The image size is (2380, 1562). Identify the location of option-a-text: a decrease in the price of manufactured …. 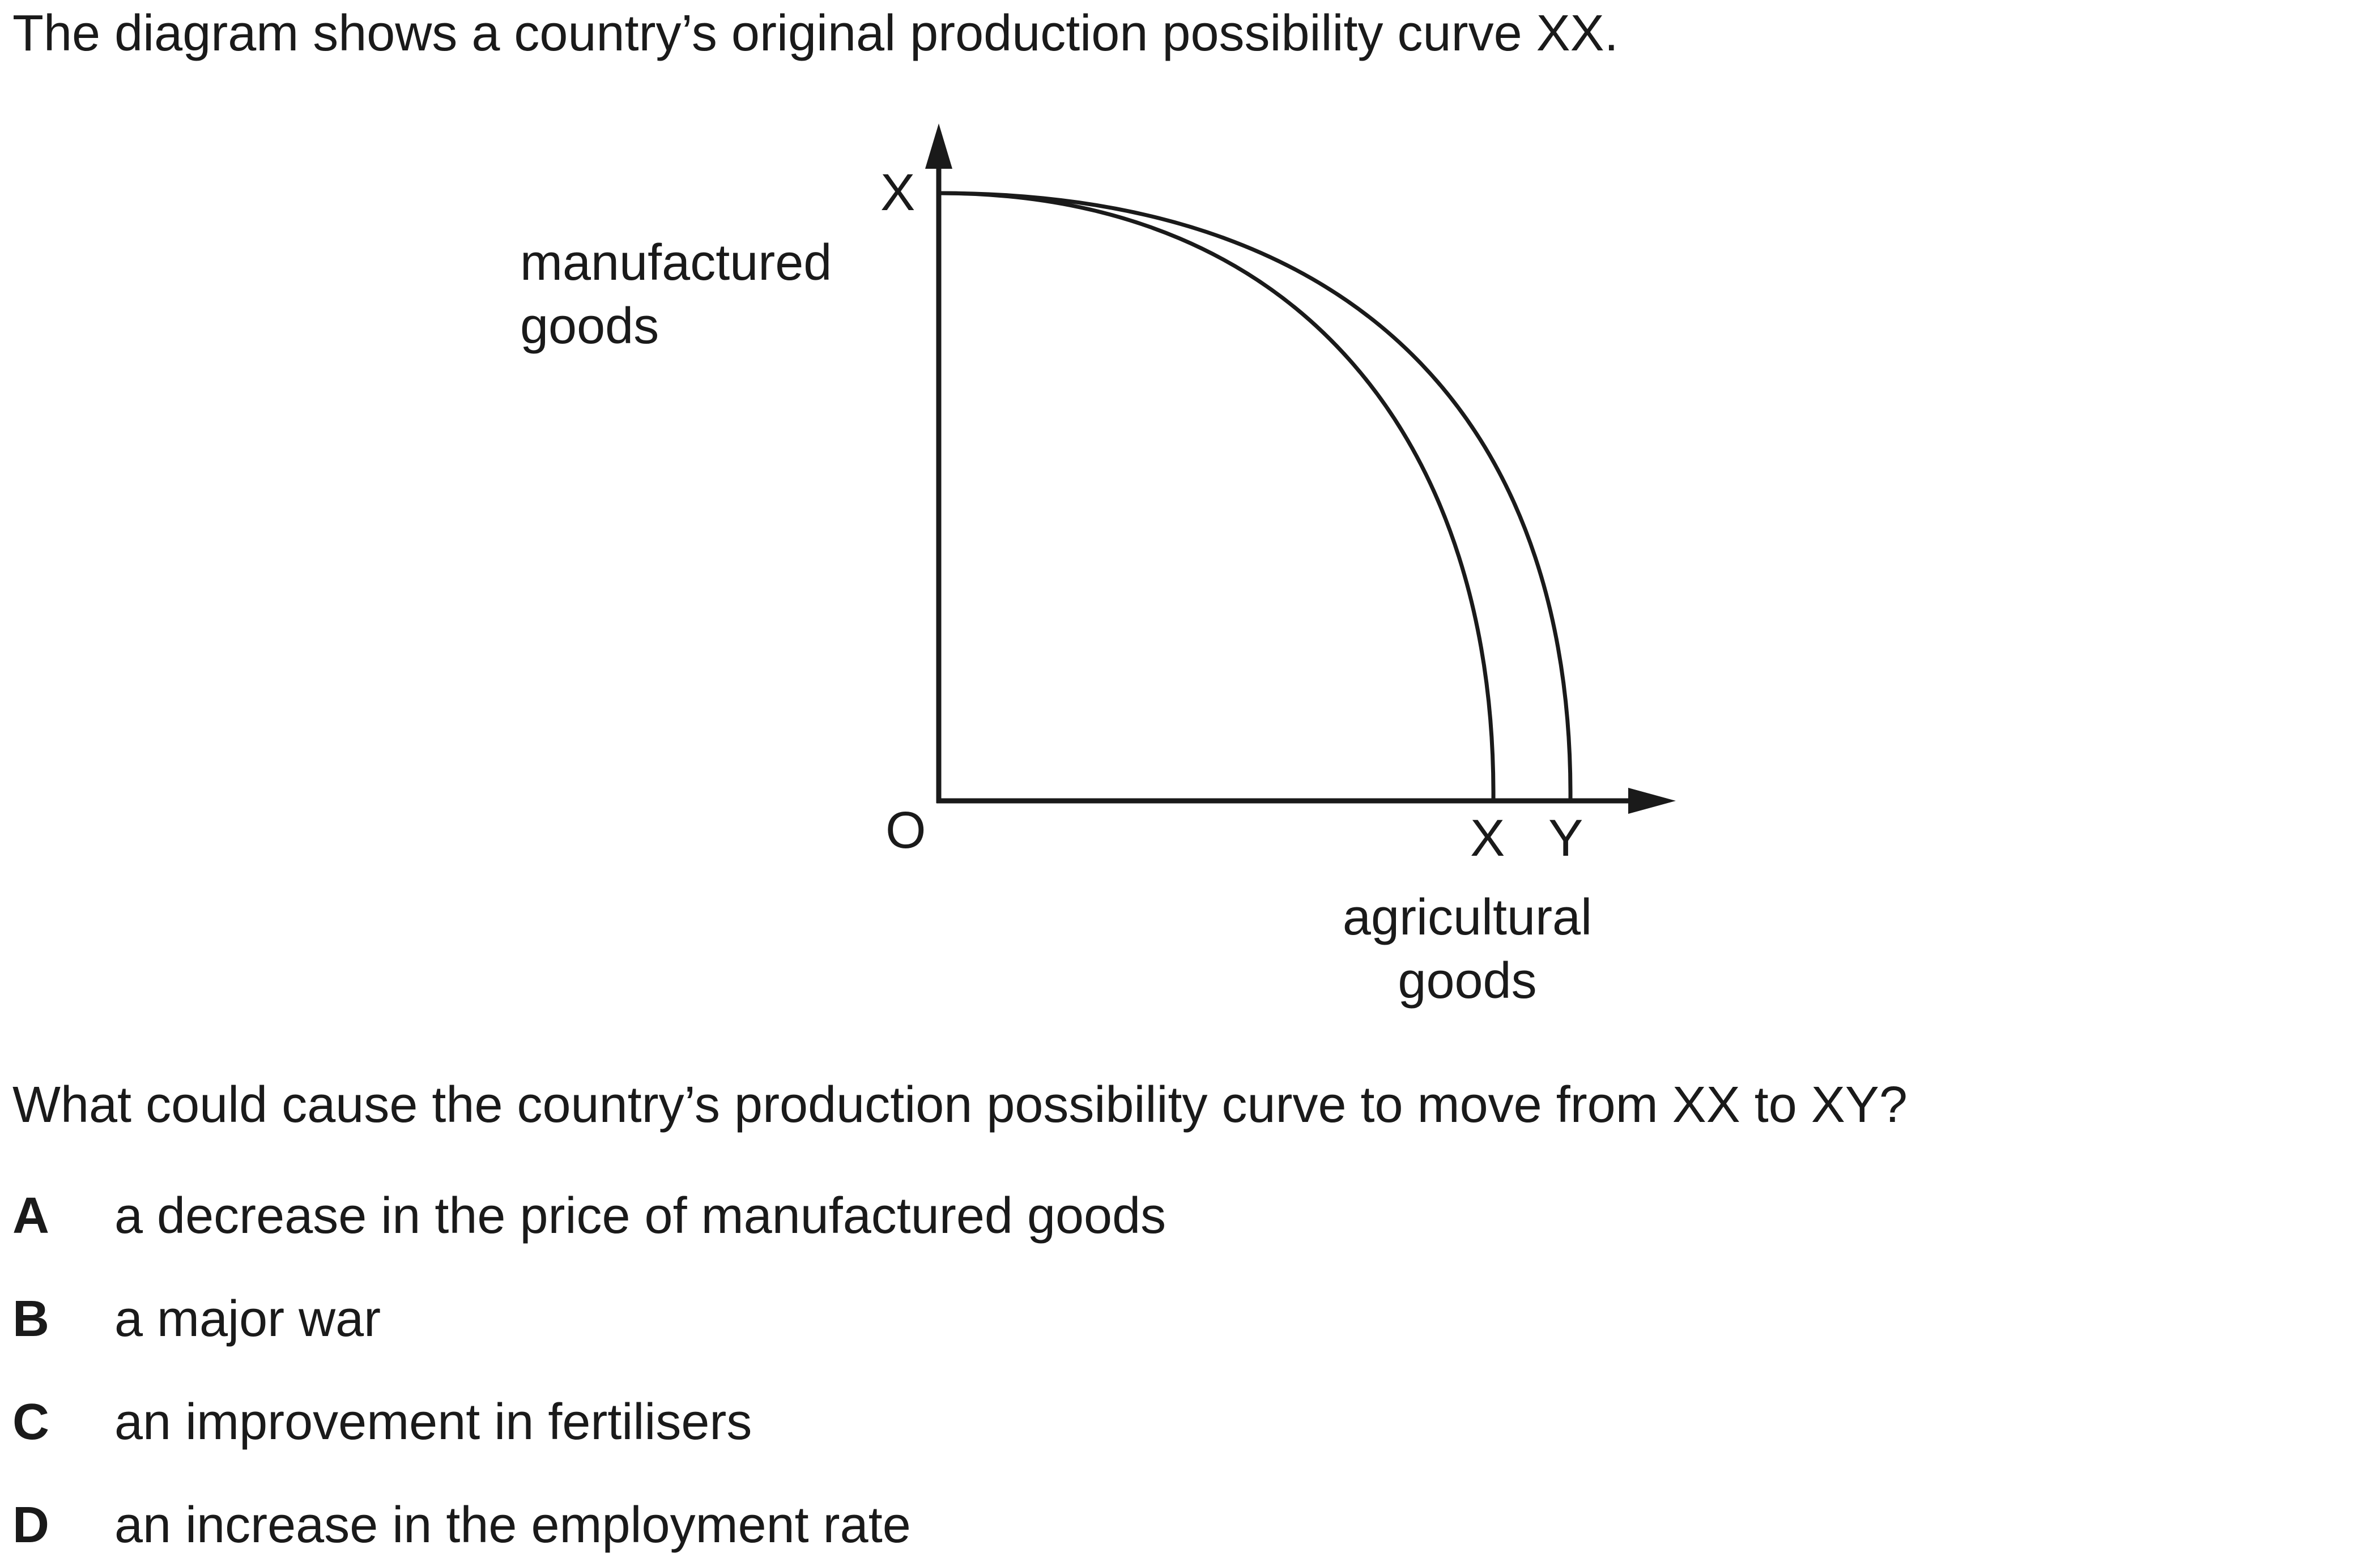
(640, 1216).